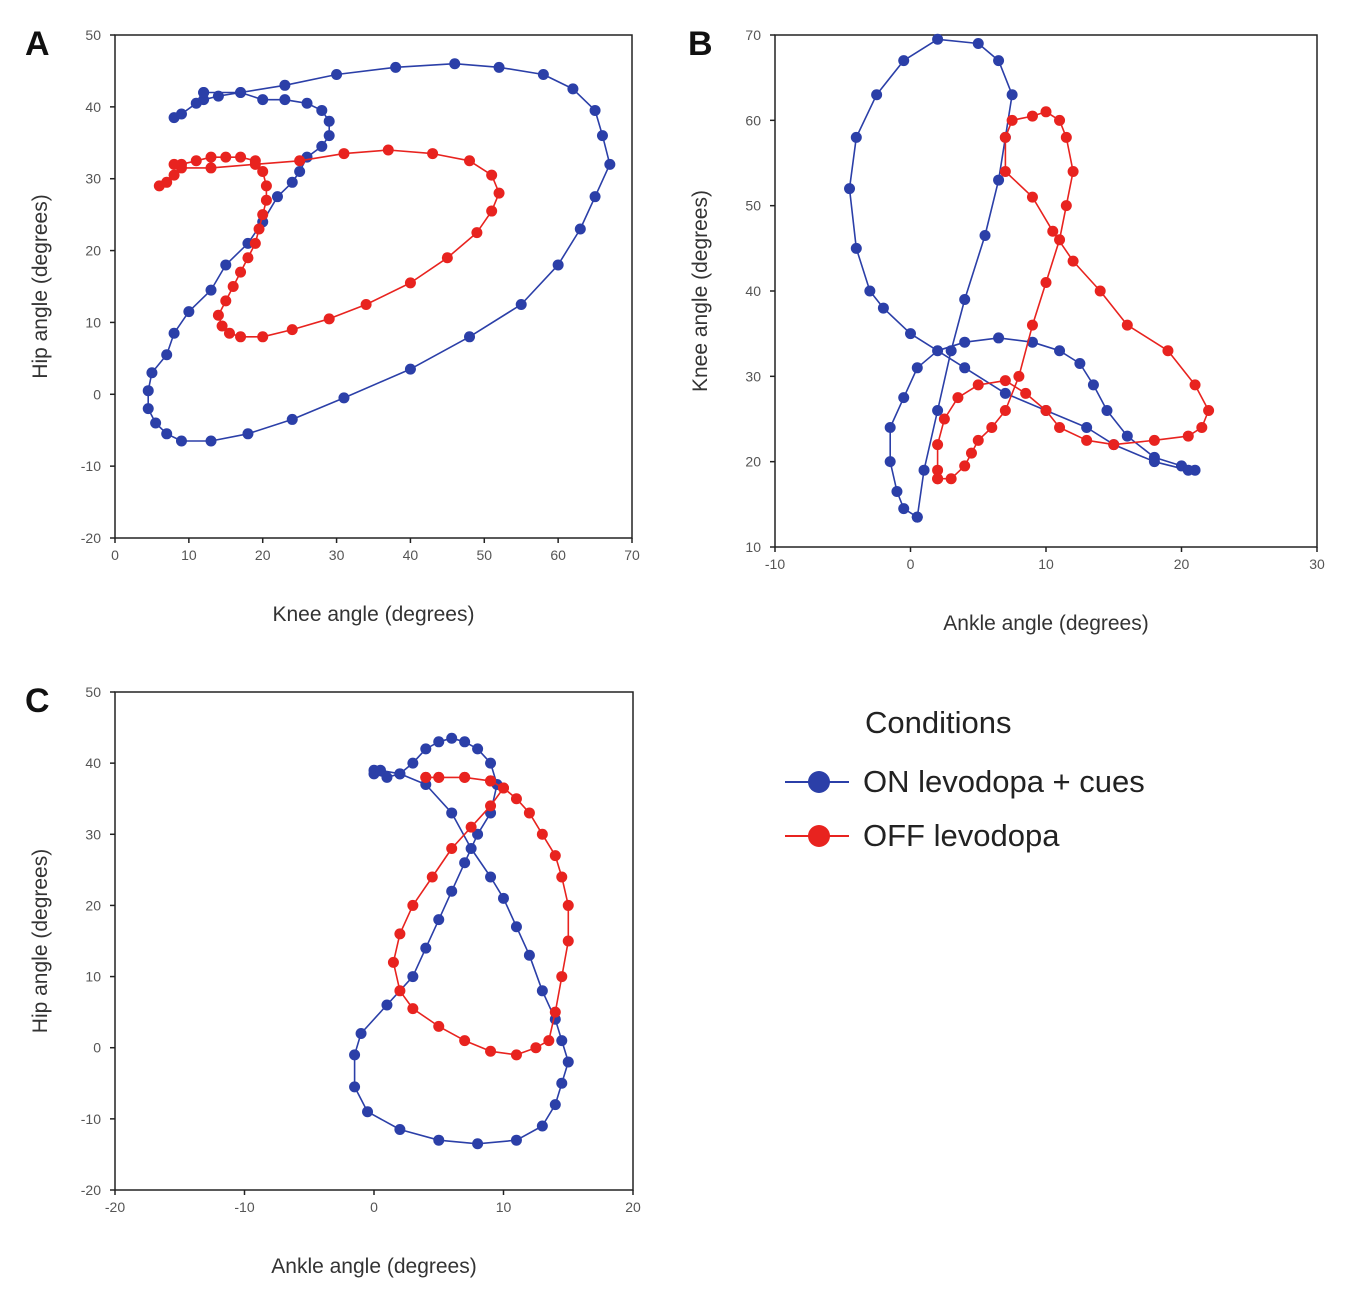 This screenshot has width=1352, height=1292. What do you see at coordinates (700, 291) in the screenshot?
I see `y-axis-label: Knee angle (degrees)` at bounding box center [700, 291].